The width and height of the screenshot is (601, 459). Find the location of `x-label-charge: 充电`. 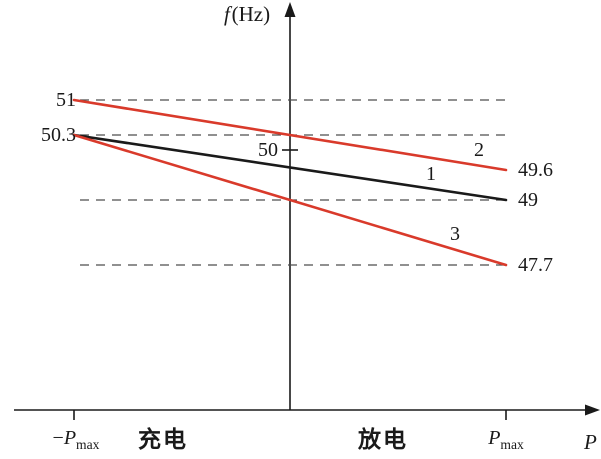

x-label-charge: 充电 is located at coordinates (163, 439).